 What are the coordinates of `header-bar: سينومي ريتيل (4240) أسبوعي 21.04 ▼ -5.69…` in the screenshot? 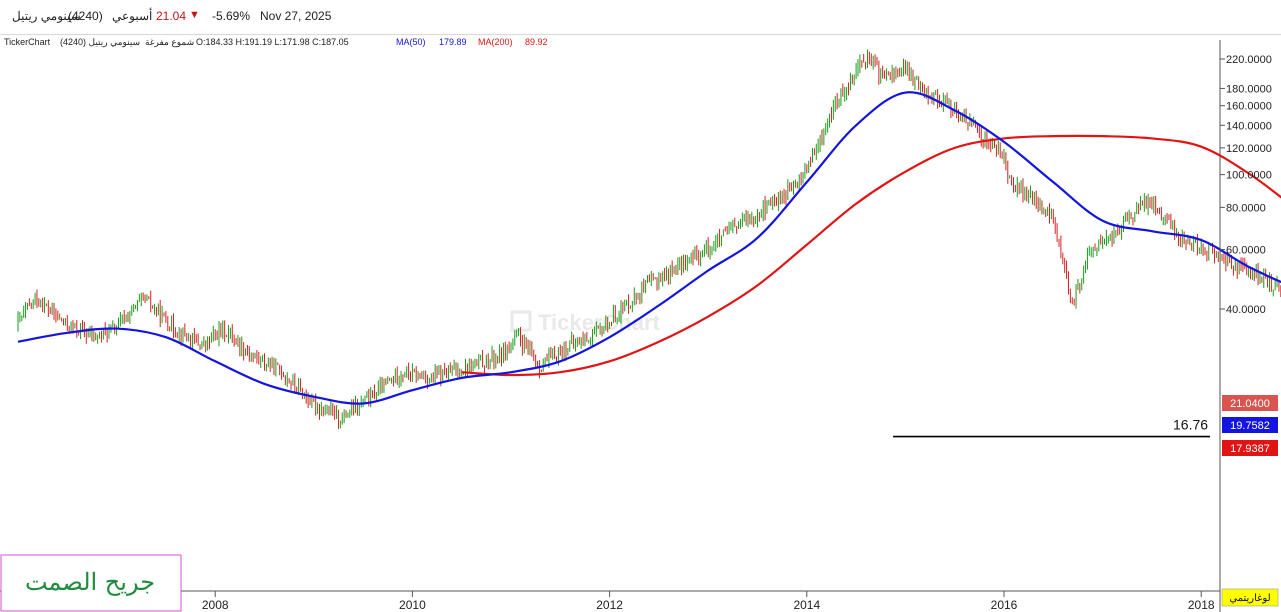 It's located at (640, 17).